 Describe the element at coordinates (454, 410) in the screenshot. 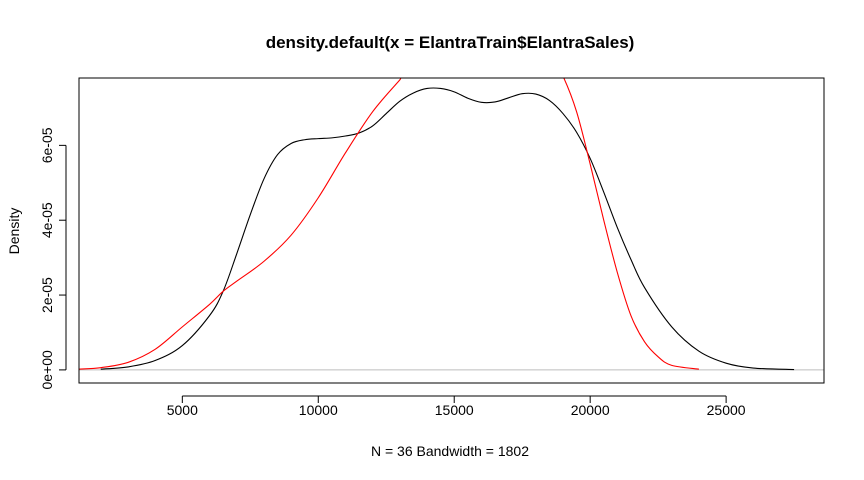

I see `x-tick-label: 15000` at that location.